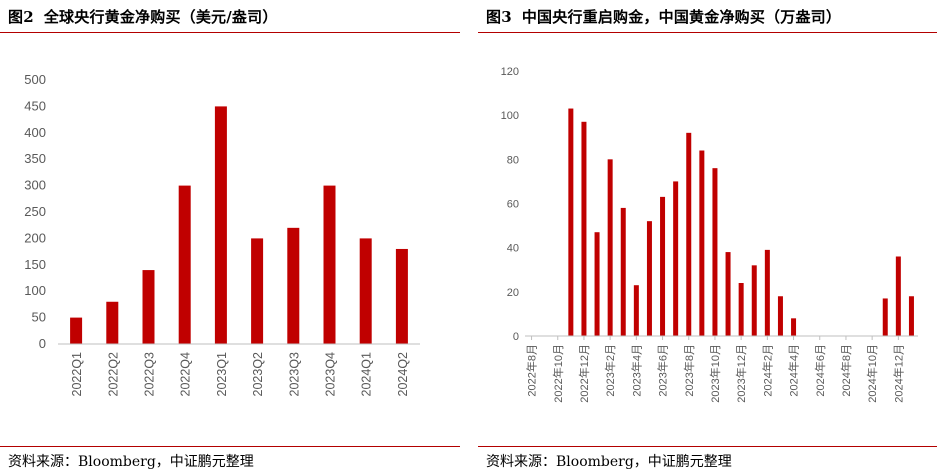 The width and height of the screenshot is (937, 476). Describe the element at coordinates (258, 374) in the screenshot. I see `fig2-x-tick-label: 2023Q2` at that location.